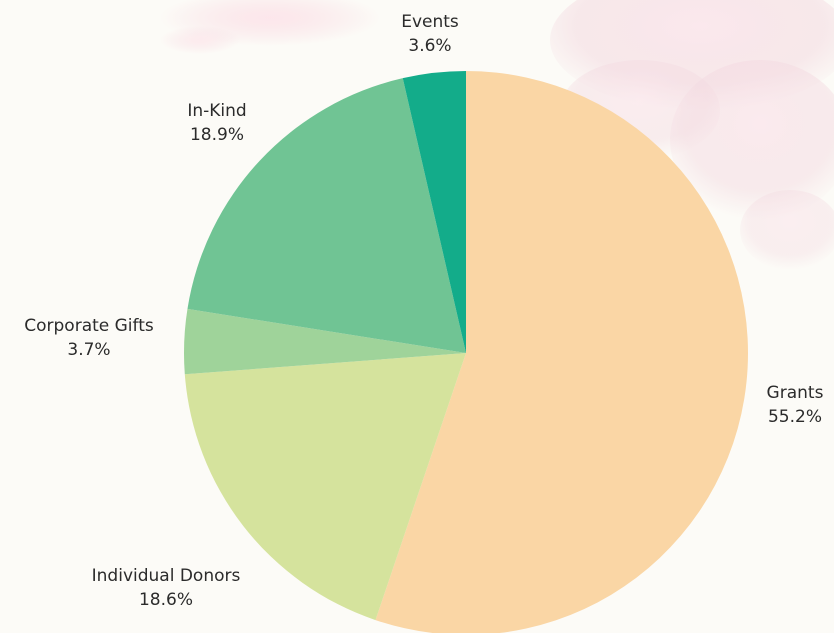  What do you see at coordinates (216, 123) in the screenshot?
I see `slice-label-in-kind: In-Kind 18.9%` at bounding box center [216, 123].